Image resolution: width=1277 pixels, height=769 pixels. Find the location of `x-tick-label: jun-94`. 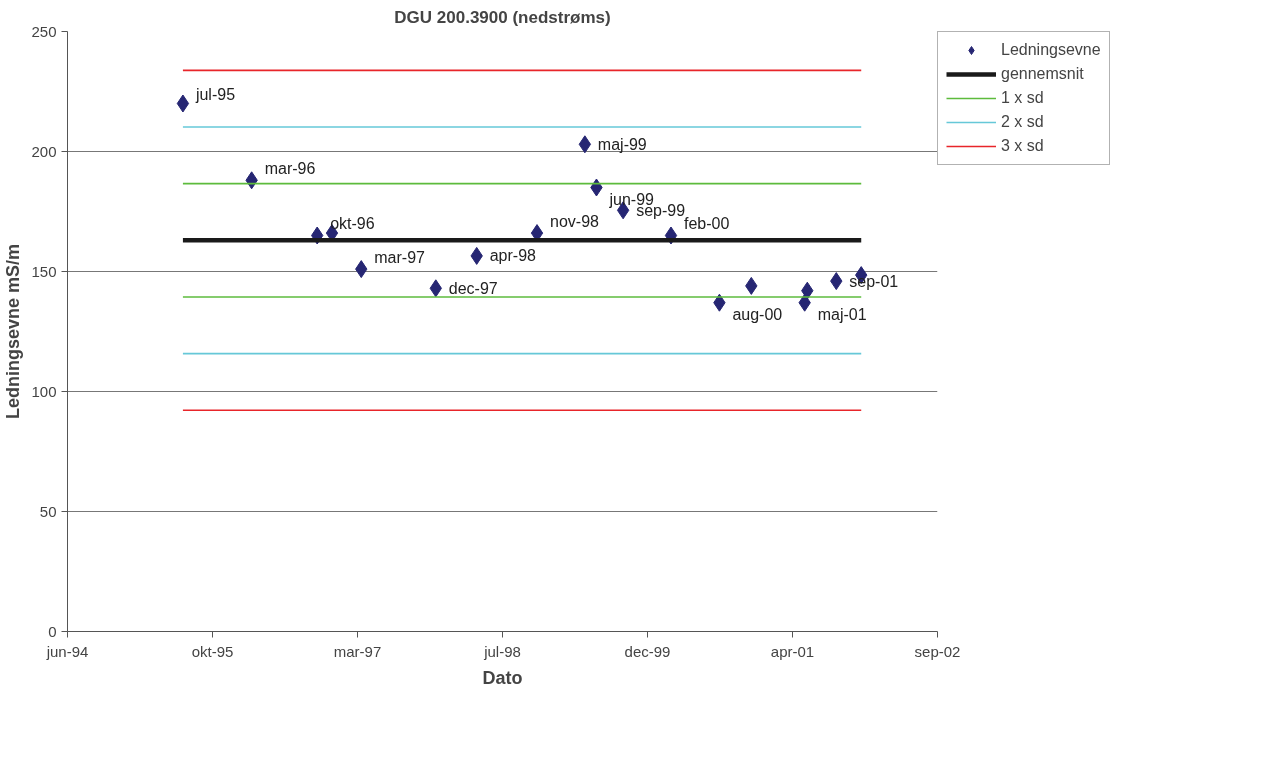

x-tick-label: jun-94 is located at coordinates (67, 651).